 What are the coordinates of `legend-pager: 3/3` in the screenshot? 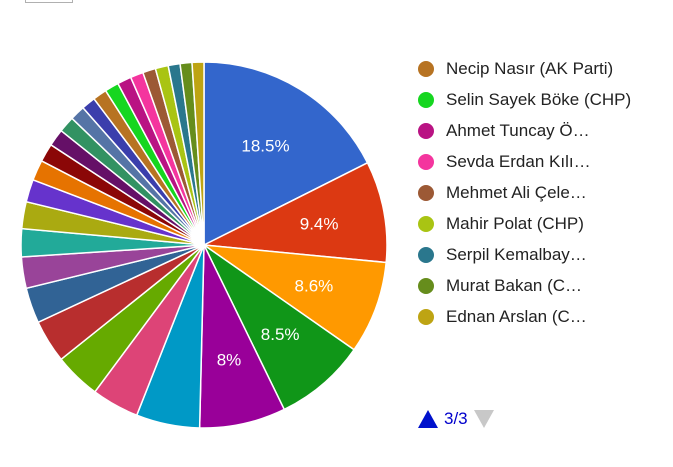 It's located at (456, 419).